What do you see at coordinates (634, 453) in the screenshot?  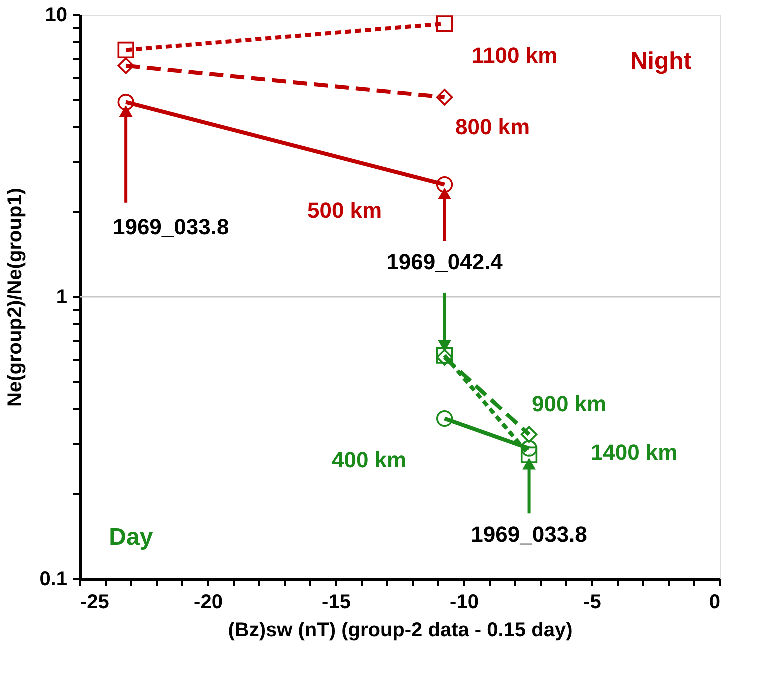 I see `text: 1400 km` at bounding box center [634, 453].